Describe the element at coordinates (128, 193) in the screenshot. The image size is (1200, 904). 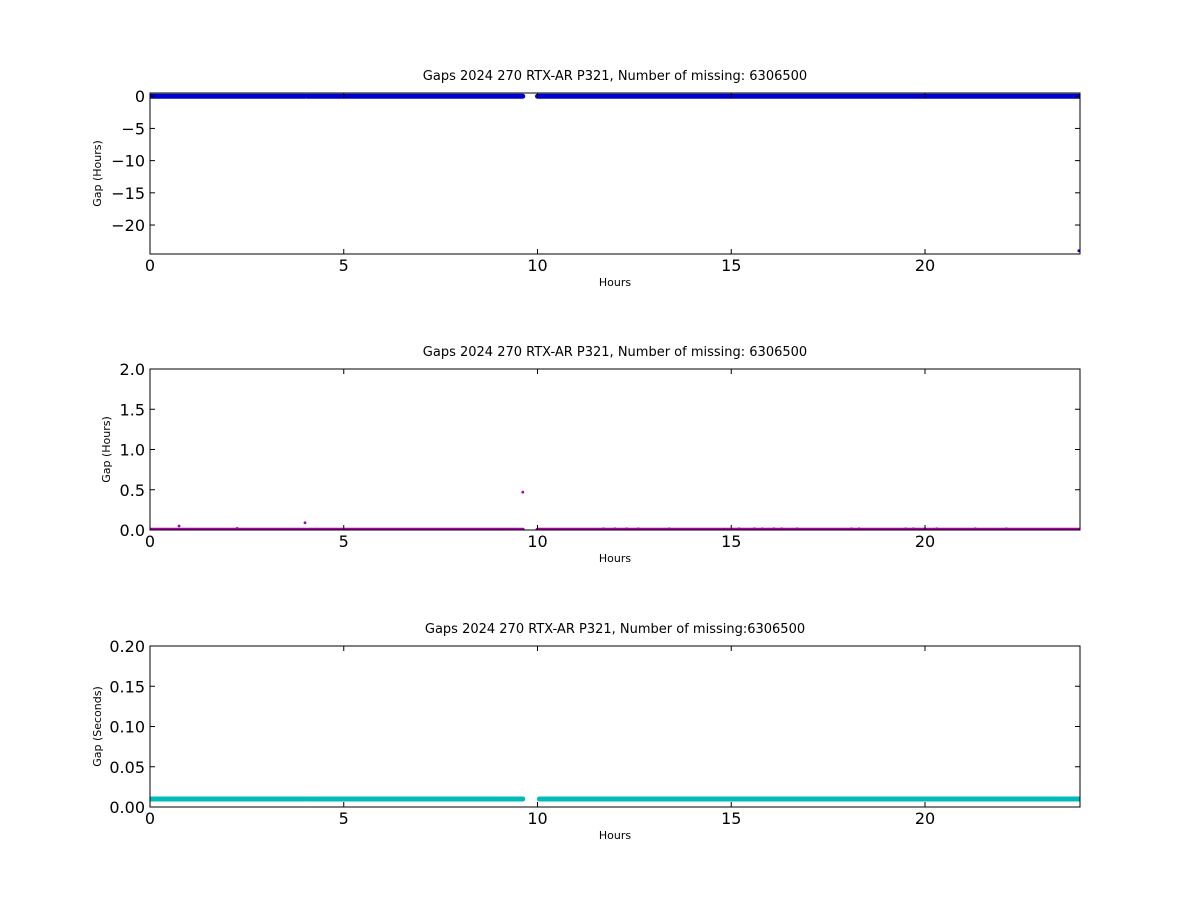
I see `y-tick-label: −15` at that location.